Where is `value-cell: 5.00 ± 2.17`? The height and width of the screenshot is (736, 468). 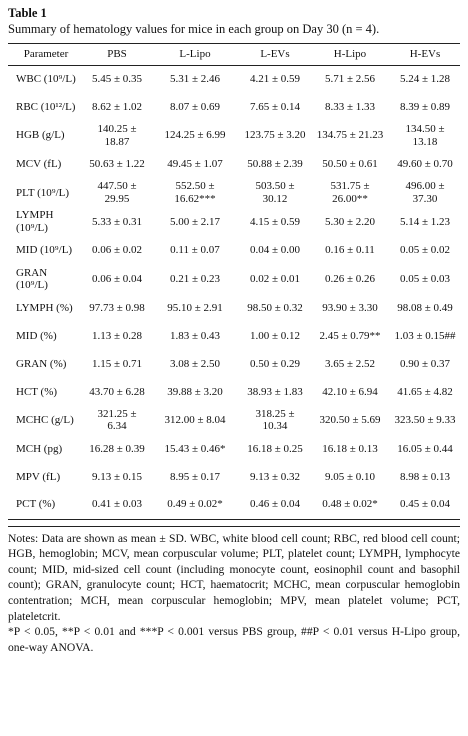
value-cell: 5.00 ± 2.17 is located at coordinates (195, 221).